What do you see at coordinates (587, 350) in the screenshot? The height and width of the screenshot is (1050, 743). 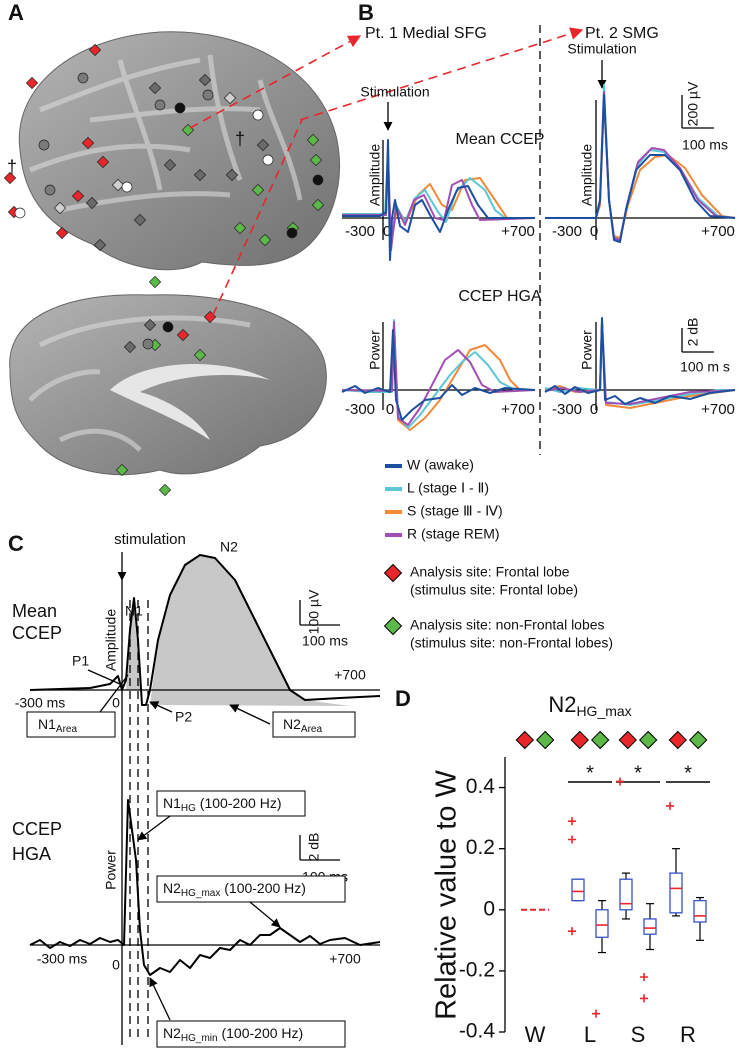 I see `y-axis-label: Power` at bounding box center [587, 350].